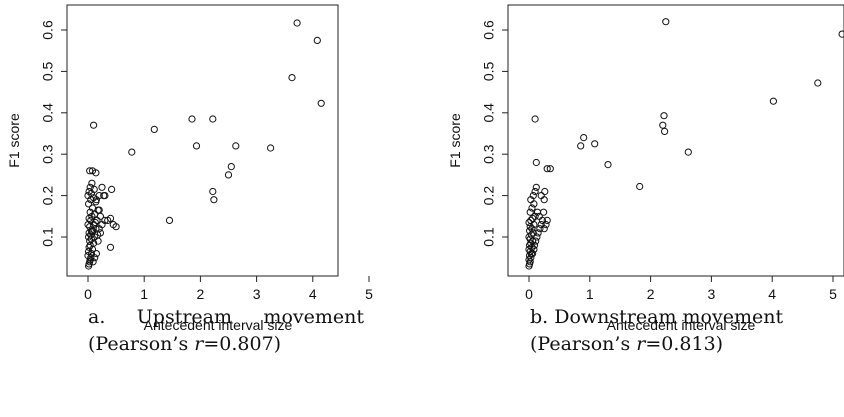 The width and height of the screenshot is (844, 417). I want to click on caption-a-r: r, so click(199, 344).